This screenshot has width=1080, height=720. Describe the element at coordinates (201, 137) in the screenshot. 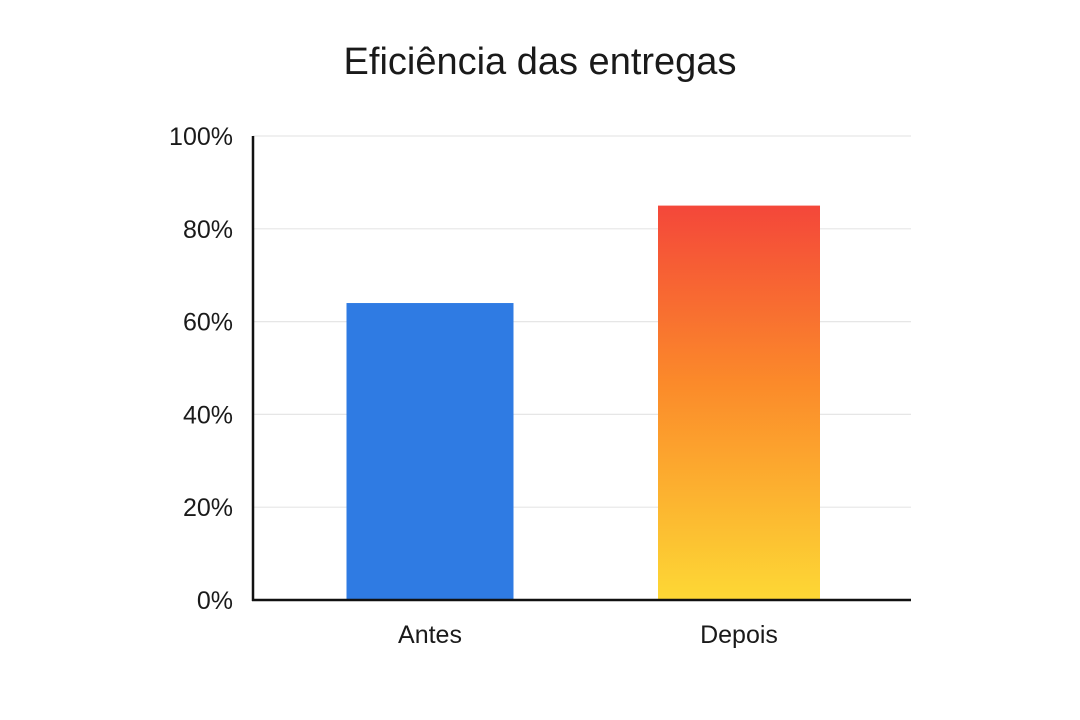

I see `y-tick-label-100: 100%` at that location.